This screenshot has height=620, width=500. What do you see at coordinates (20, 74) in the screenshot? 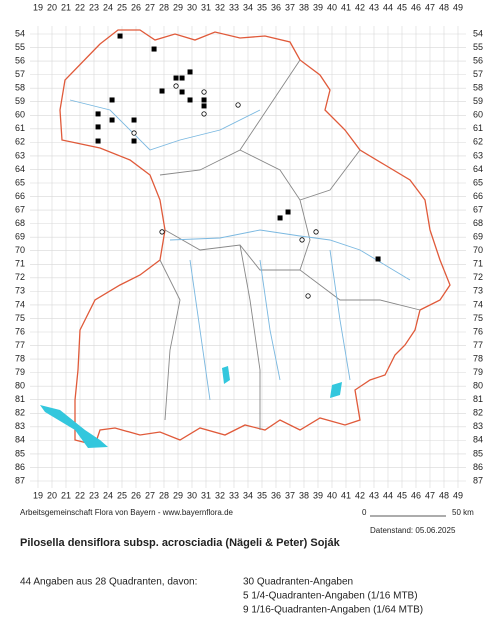
I see `row-label: 57` at bounding box center [20, 74].